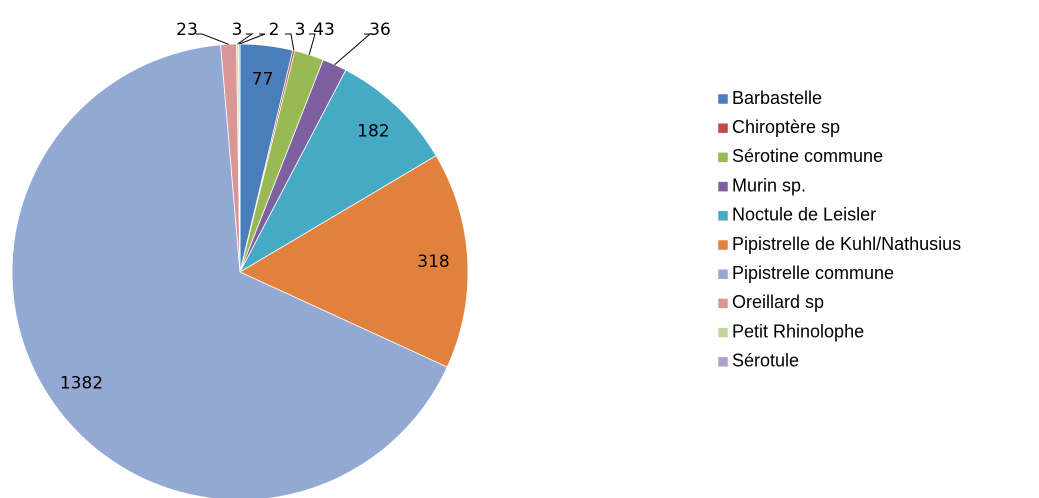 Image resolution: width=1039 pixels, height=498 pixels. What do you see at coordinates (187, 30) in the screenshot?
I see `data-label: 23` at bounding box center [187, 30].